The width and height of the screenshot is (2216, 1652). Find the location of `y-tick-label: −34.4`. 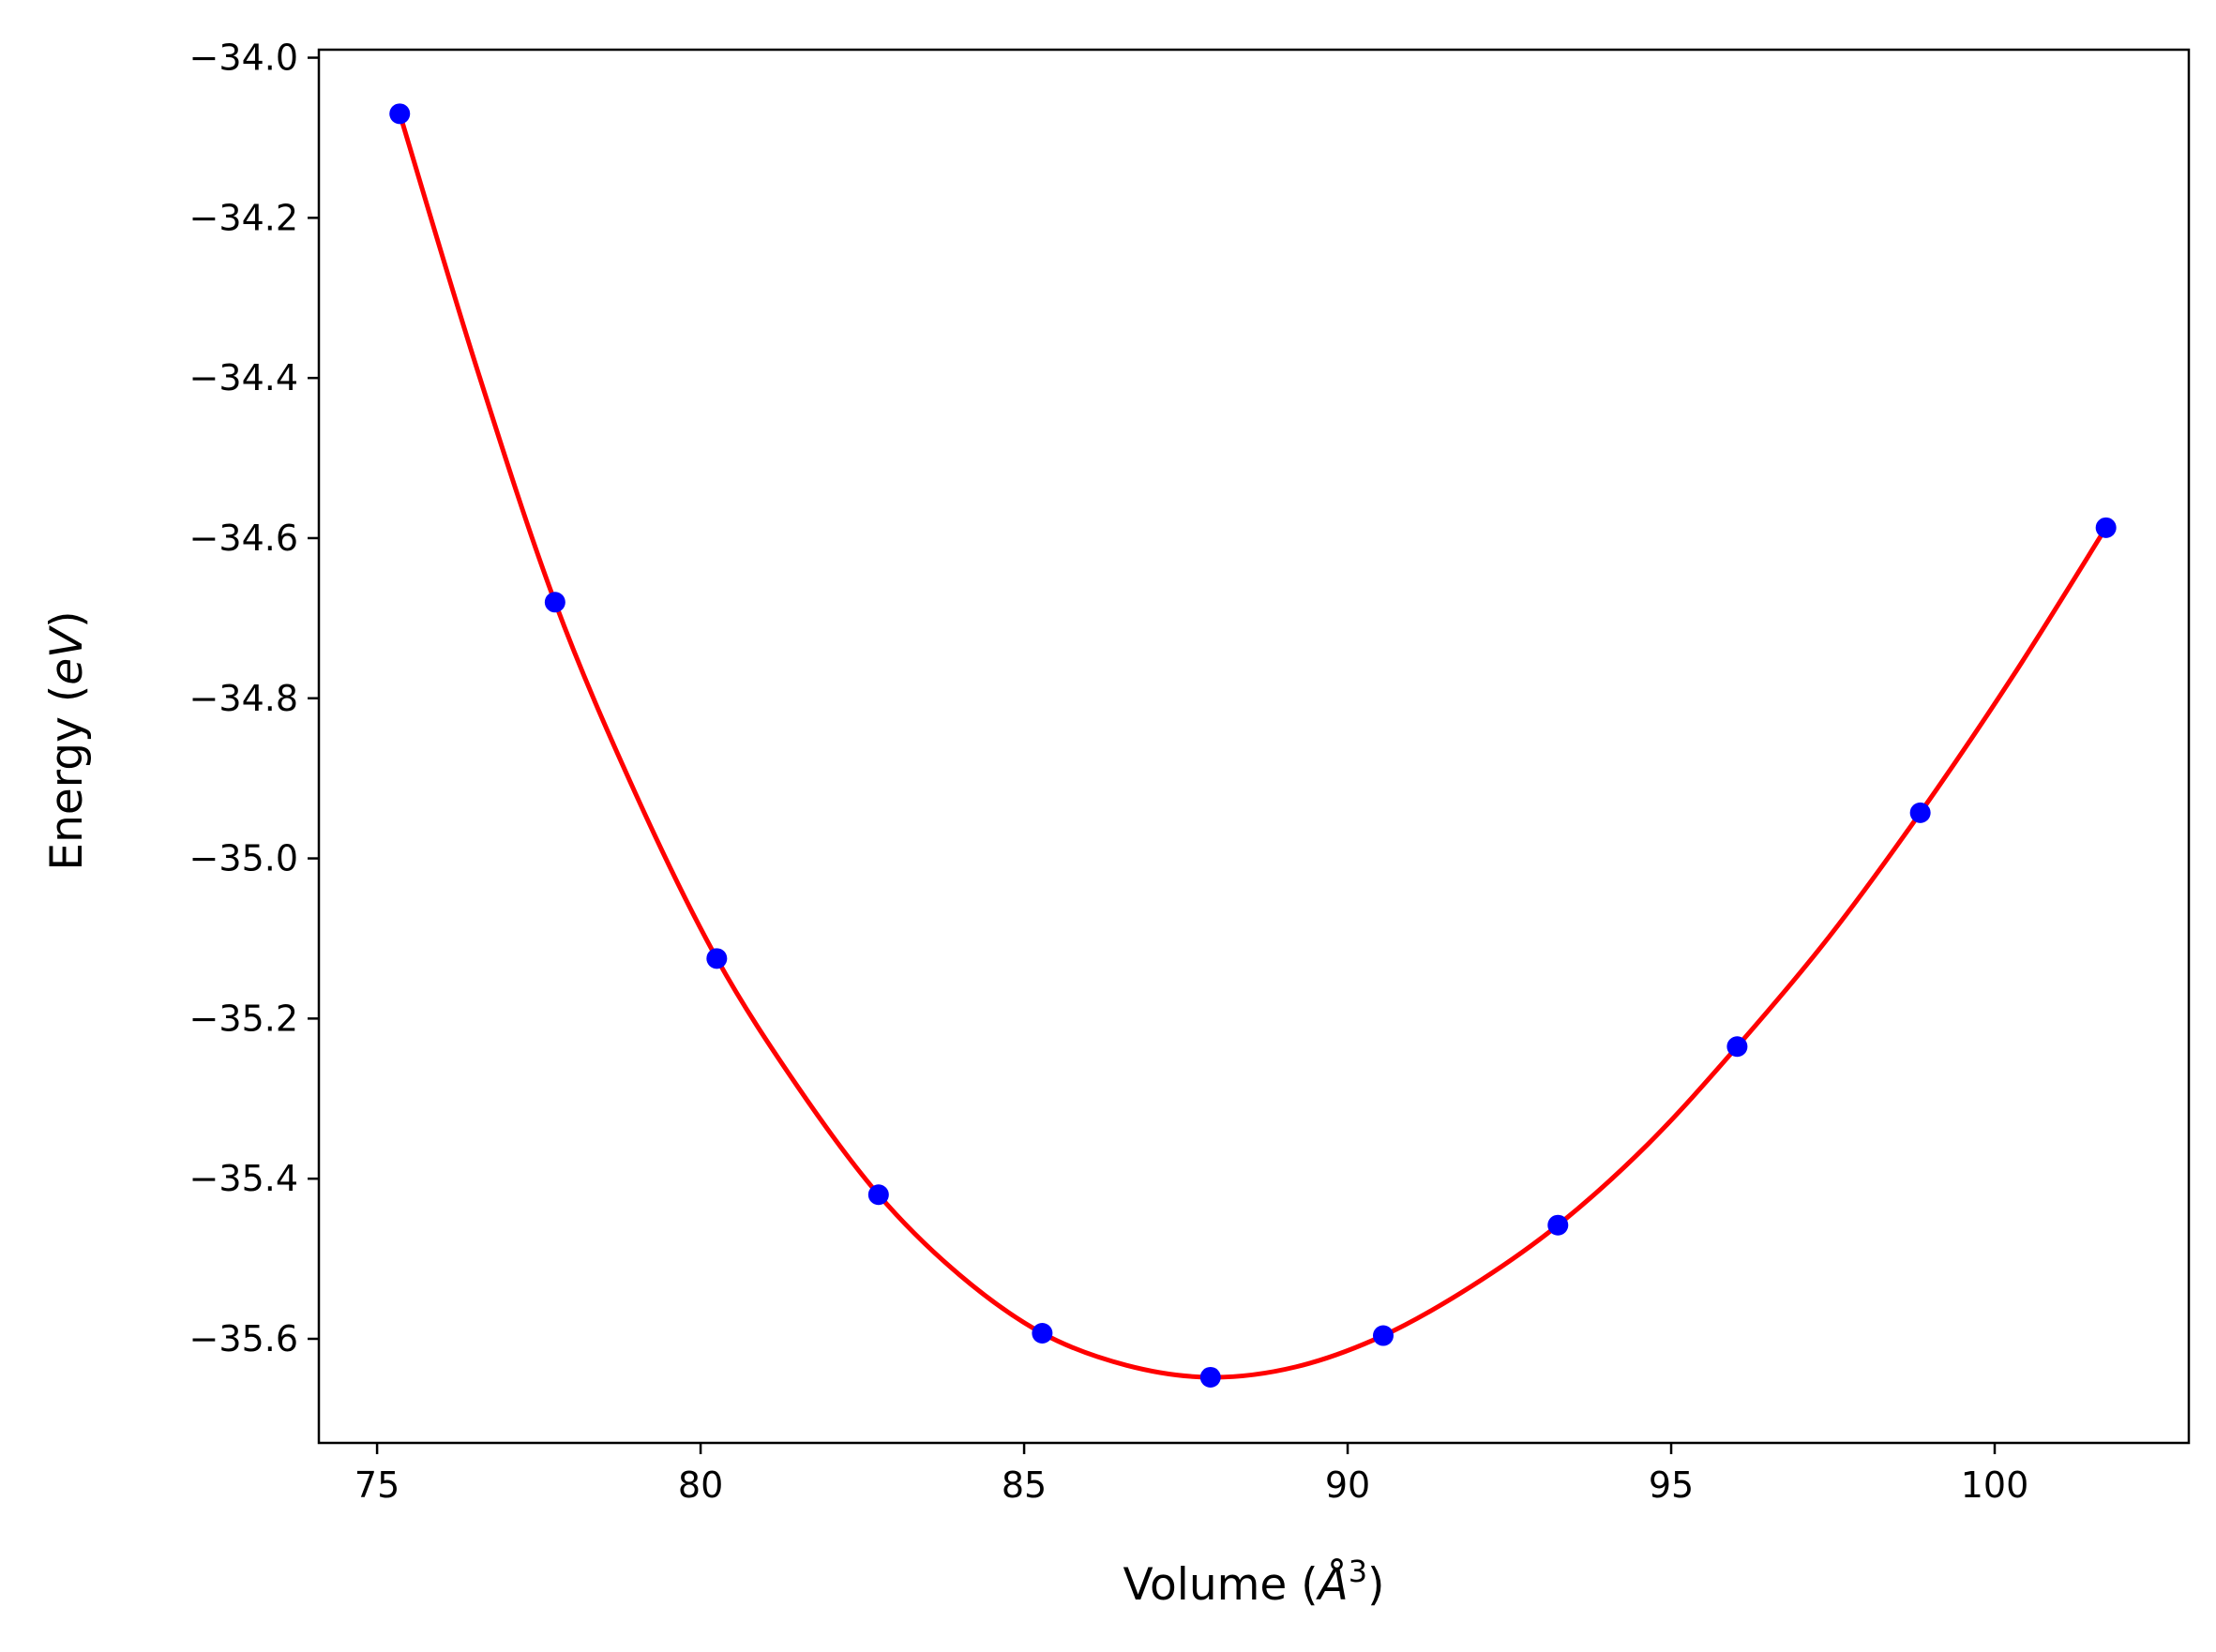

y-tick-label: −34.4 is located at coordinates (243, 377).